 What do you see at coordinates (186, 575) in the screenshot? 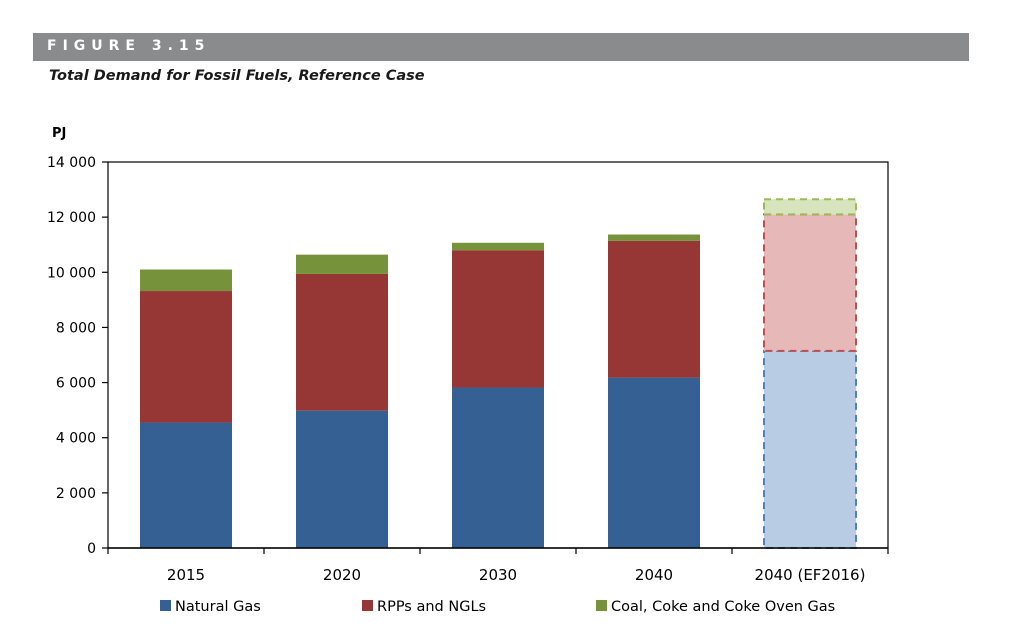
I see `x-tick-label: 2015` at bounding box center [186, 575].